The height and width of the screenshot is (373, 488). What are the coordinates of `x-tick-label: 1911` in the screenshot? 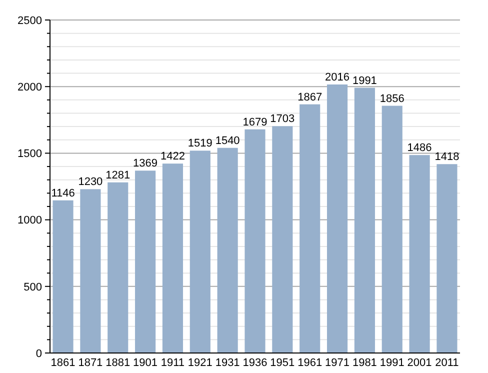 It's located at (172, 363).